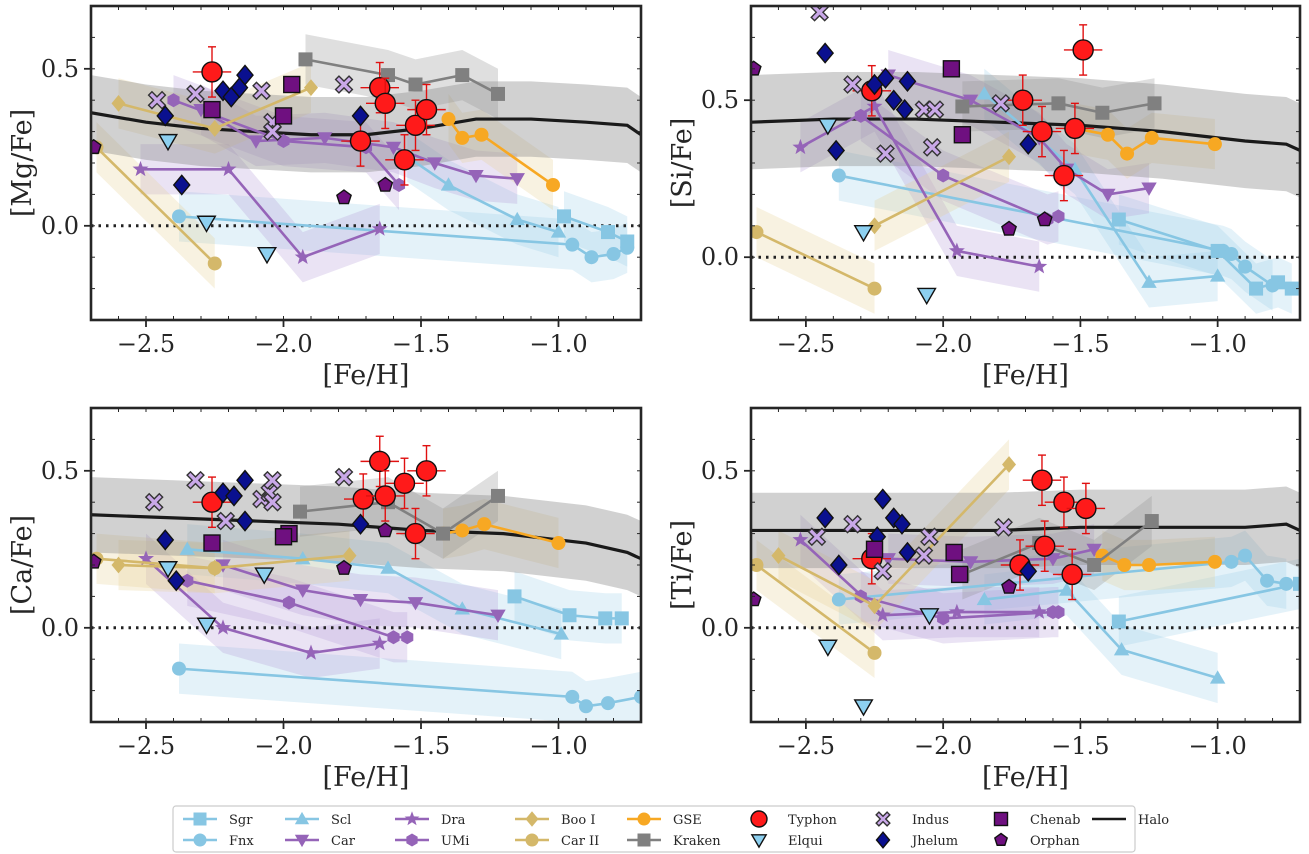 The height and width of the screenshot is (854, 1309). I want to click on band-scl, so click(1101, 634).